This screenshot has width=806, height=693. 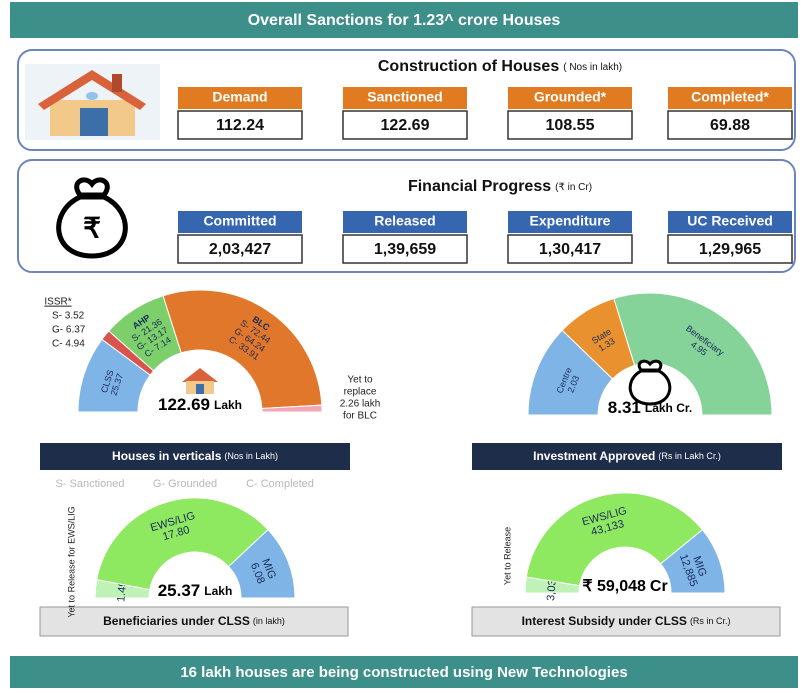 I want to click on center-value-part: 122.69, so click(x=184, y=404).